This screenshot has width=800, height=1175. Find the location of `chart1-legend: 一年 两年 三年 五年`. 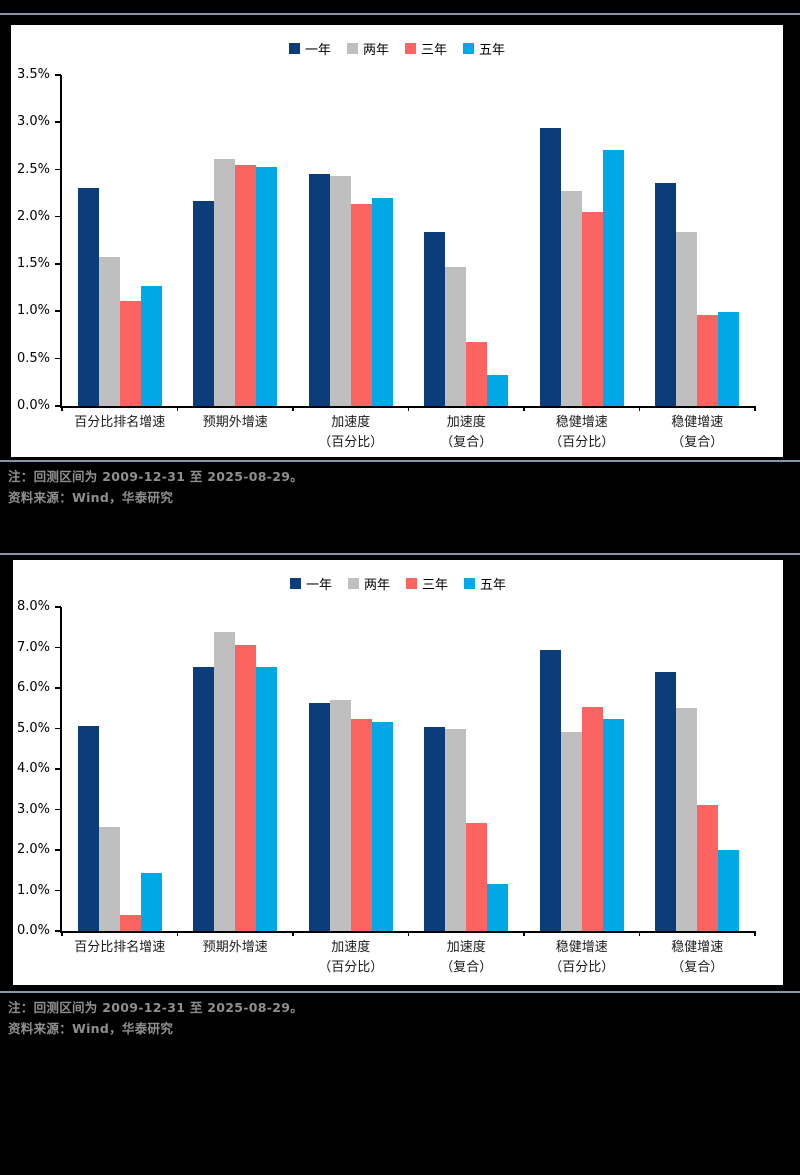

chart1-legend: 一年 两年 三年 五年 is located at coordinates (397, 48).